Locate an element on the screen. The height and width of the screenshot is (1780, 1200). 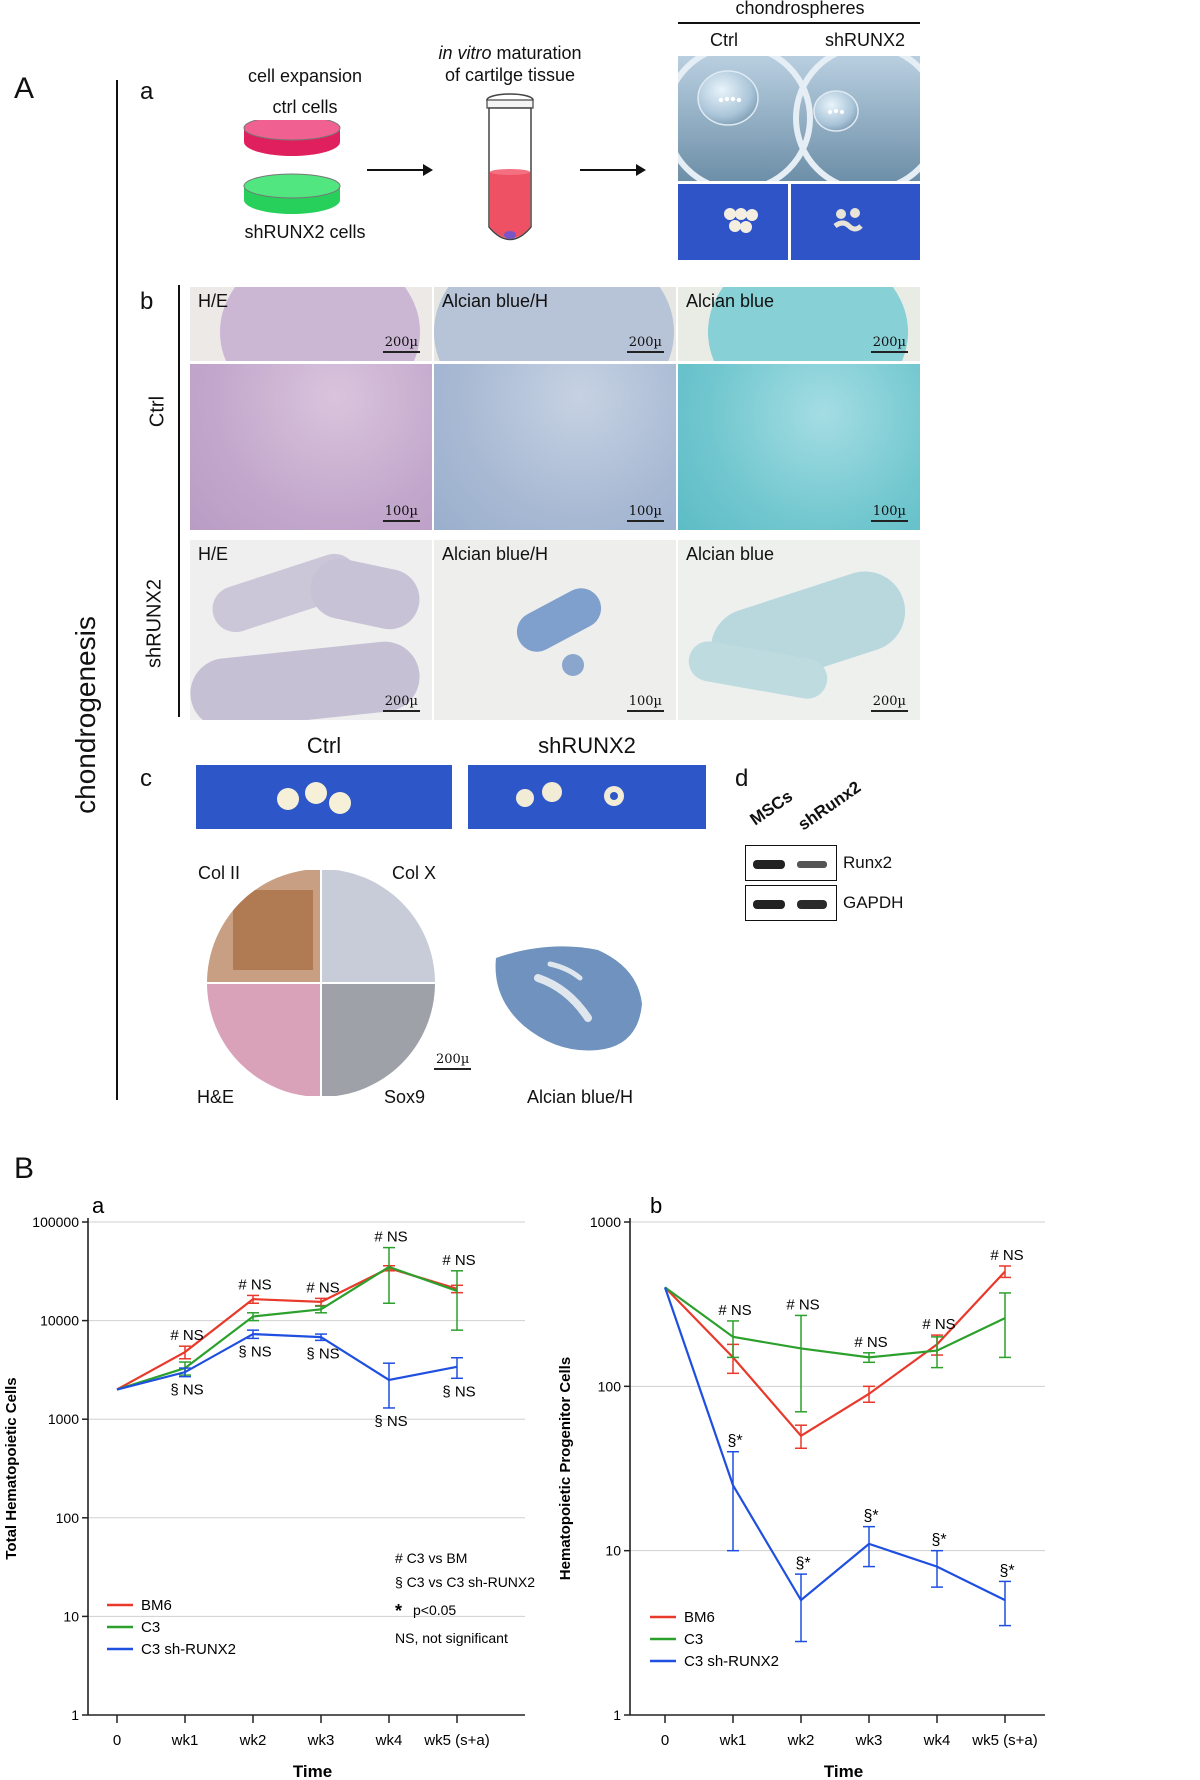
he-label: H&E is located at coordinates (216, 1097).